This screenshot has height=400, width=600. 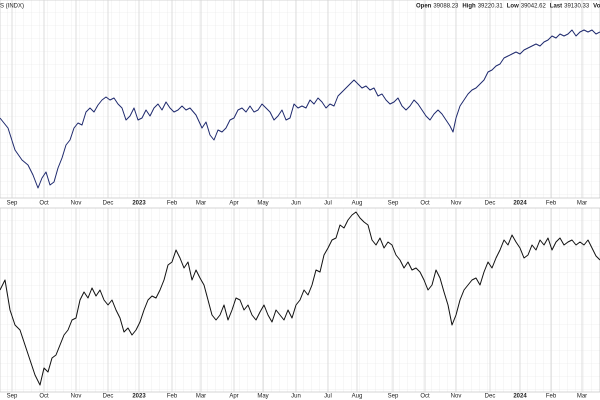 What do you see at coordinates (446, 7) in the screenshot?
I see `header-value: 39088.23` at bounding box center [446, 7].